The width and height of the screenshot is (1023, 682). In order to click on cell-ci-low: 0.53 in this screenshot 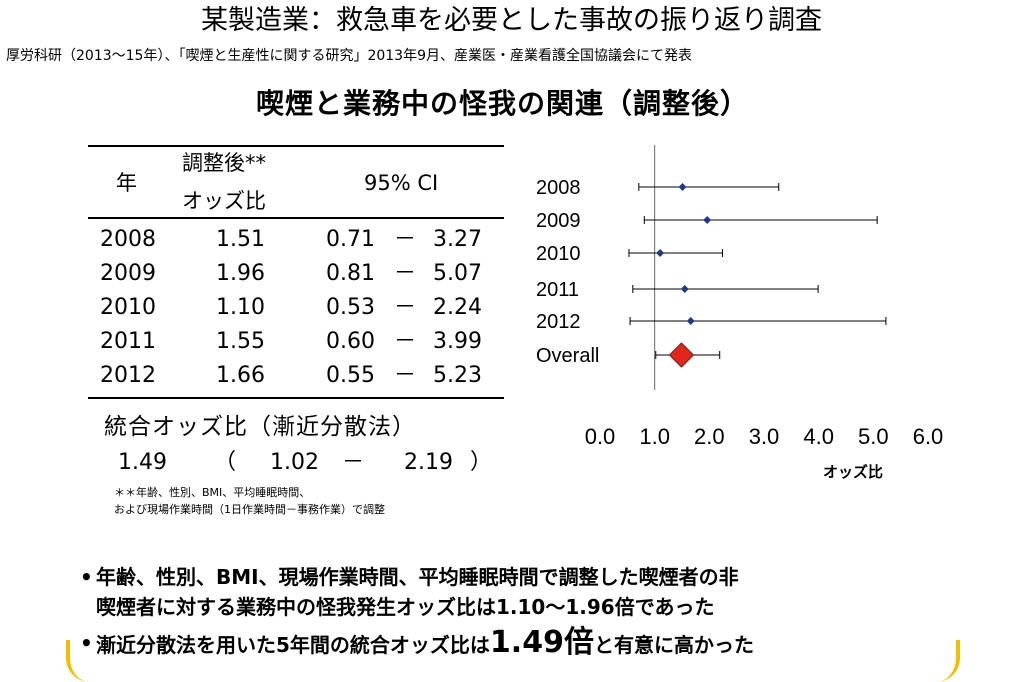, I will do `click(350, 307)`.